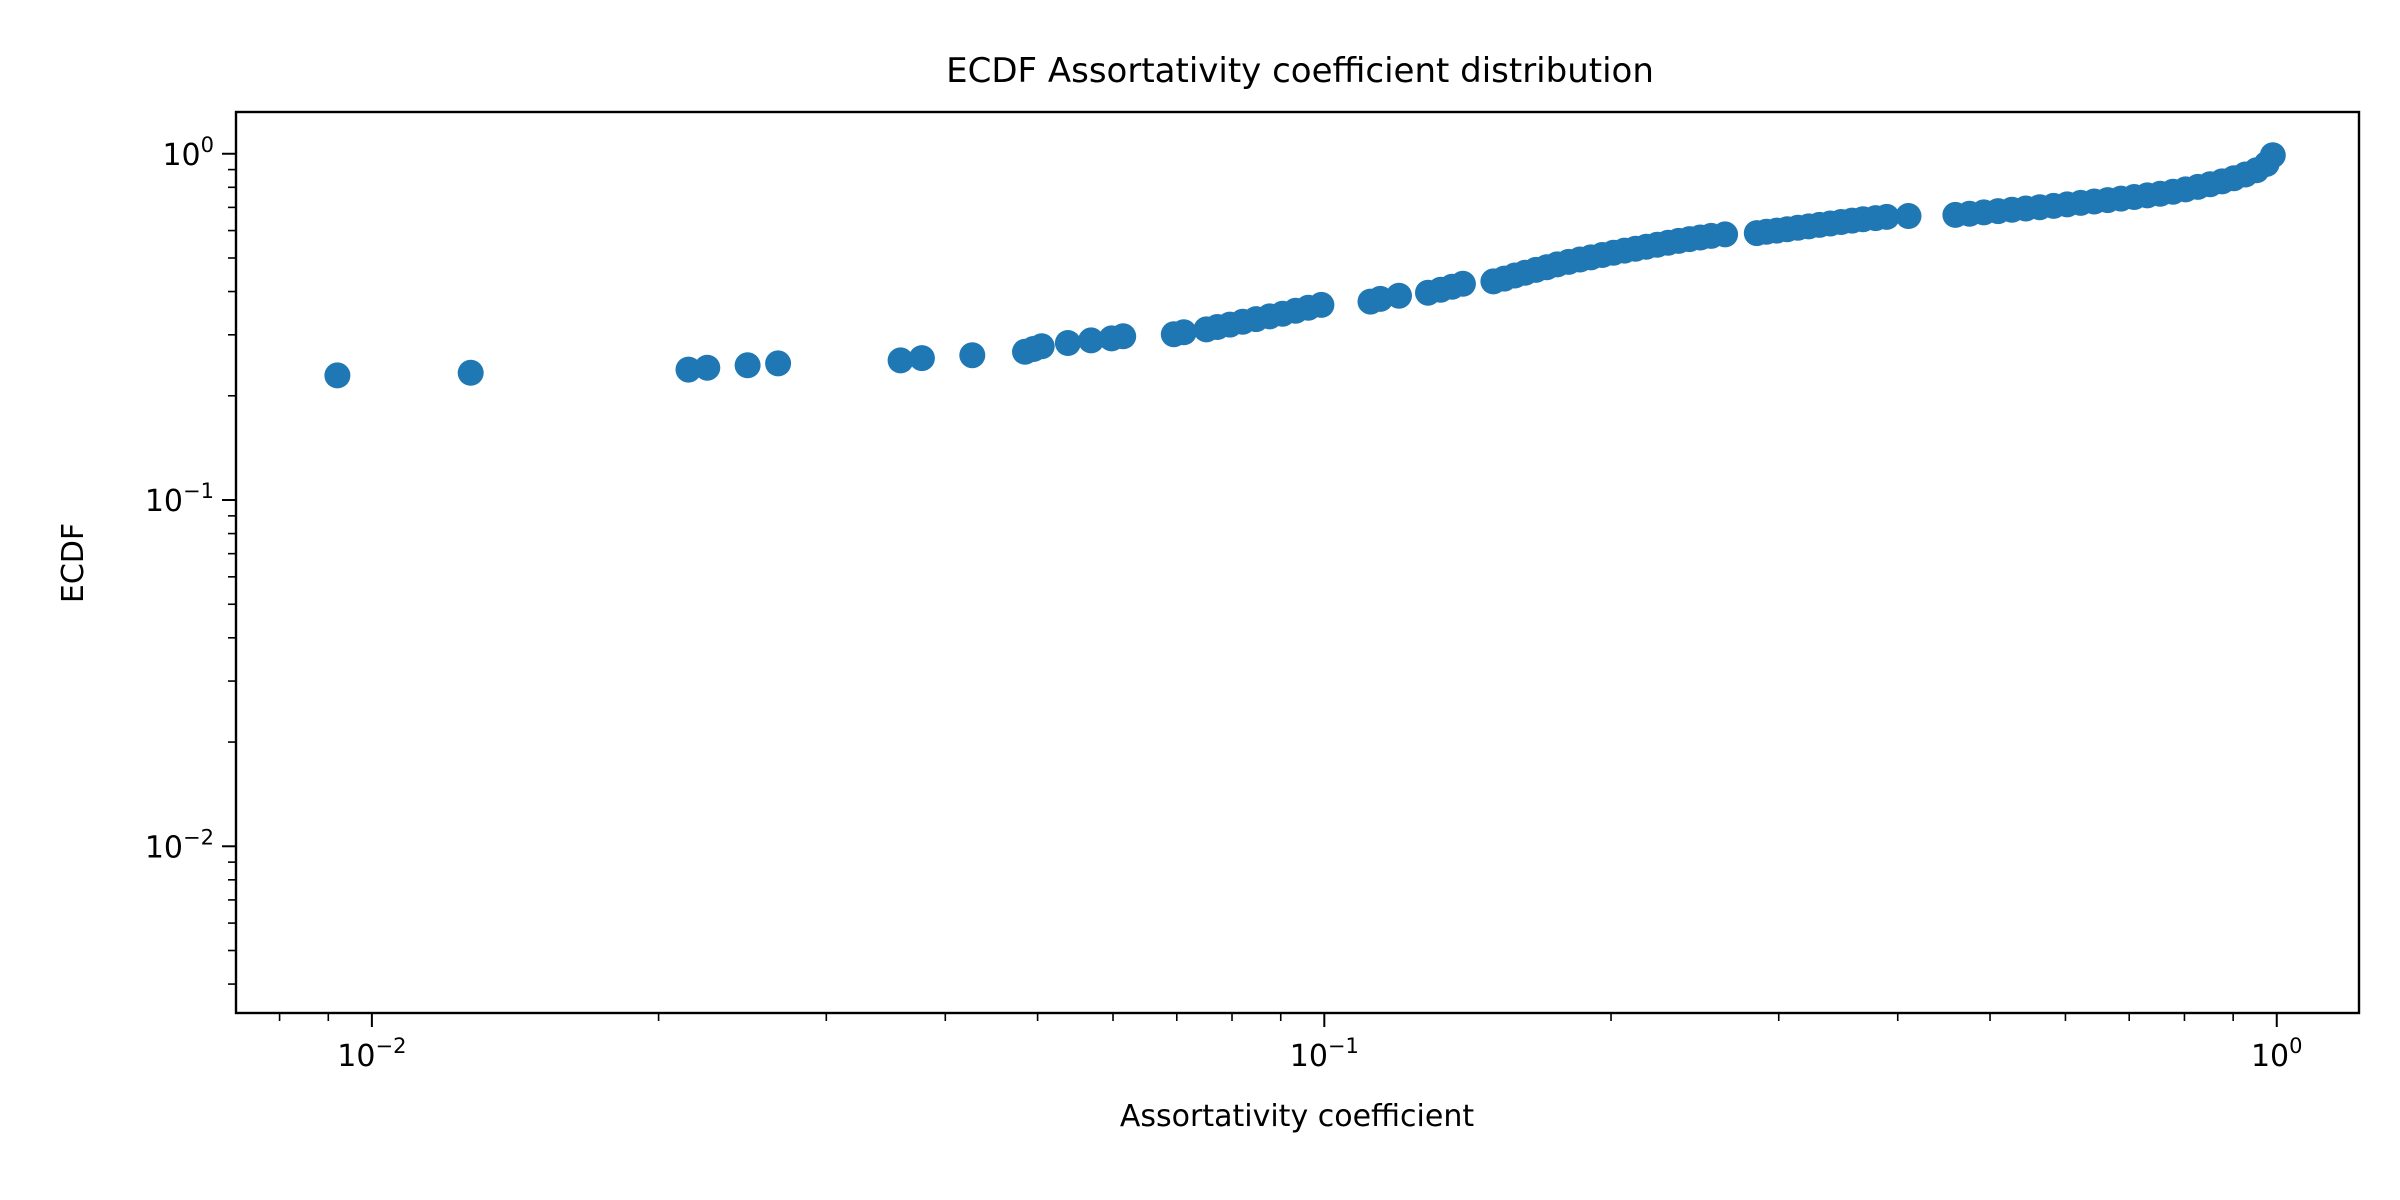 Image resolution: width=2400 pixels, height=1200 pixels. Describe the element at coordinates (1324, 1054) in the screenshot. I see `x-tick-label: 10⁻¹` at that location.